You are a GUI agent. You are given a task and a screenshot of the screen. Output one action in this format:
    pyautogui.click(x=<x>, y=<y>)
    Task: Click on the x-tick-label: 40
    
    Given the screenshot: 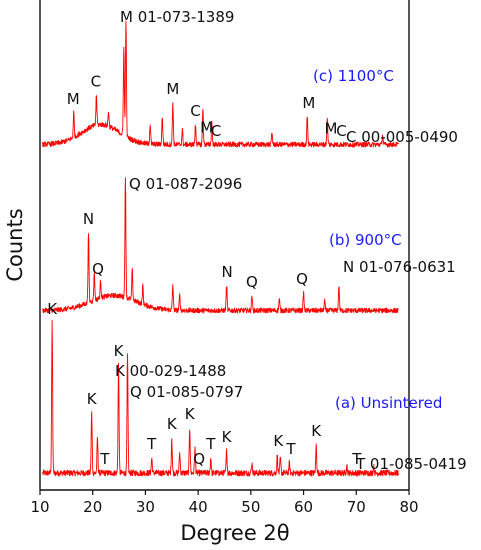 What is the action you would take?
    pyautogui.click(x=198, y=507)
    